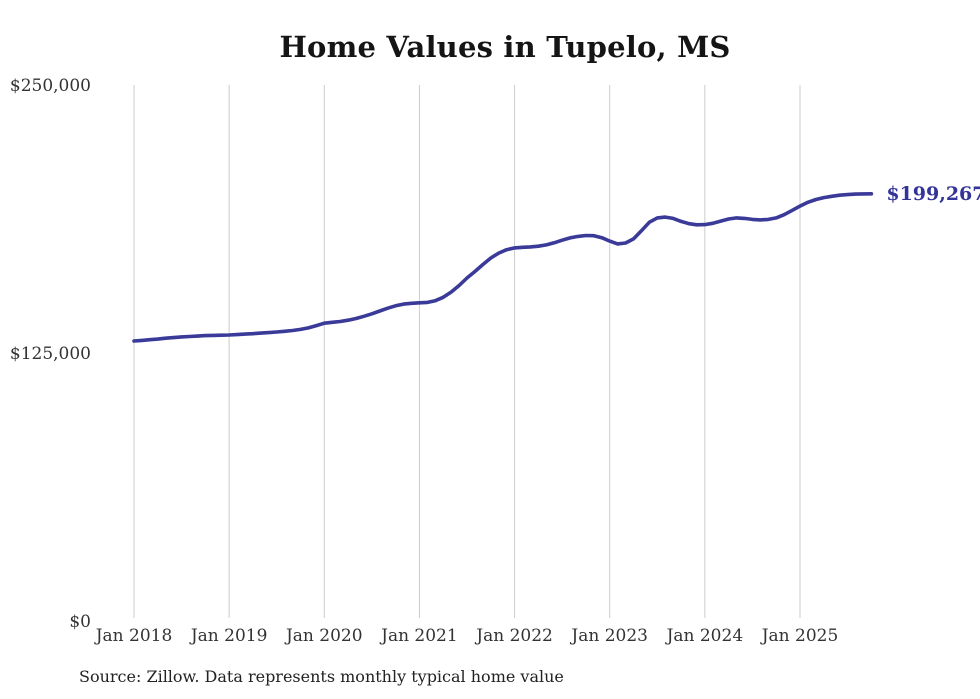  I want to click on end-value-label: $199,267, so click(933, 194).